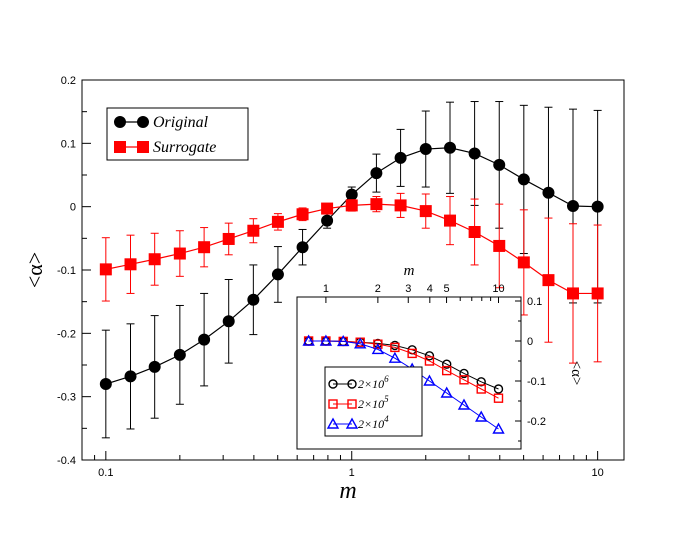 The height and width of the screenshot is (540, 699). I want to click on main-x-tick-label: 0.1, so click(105, 473).